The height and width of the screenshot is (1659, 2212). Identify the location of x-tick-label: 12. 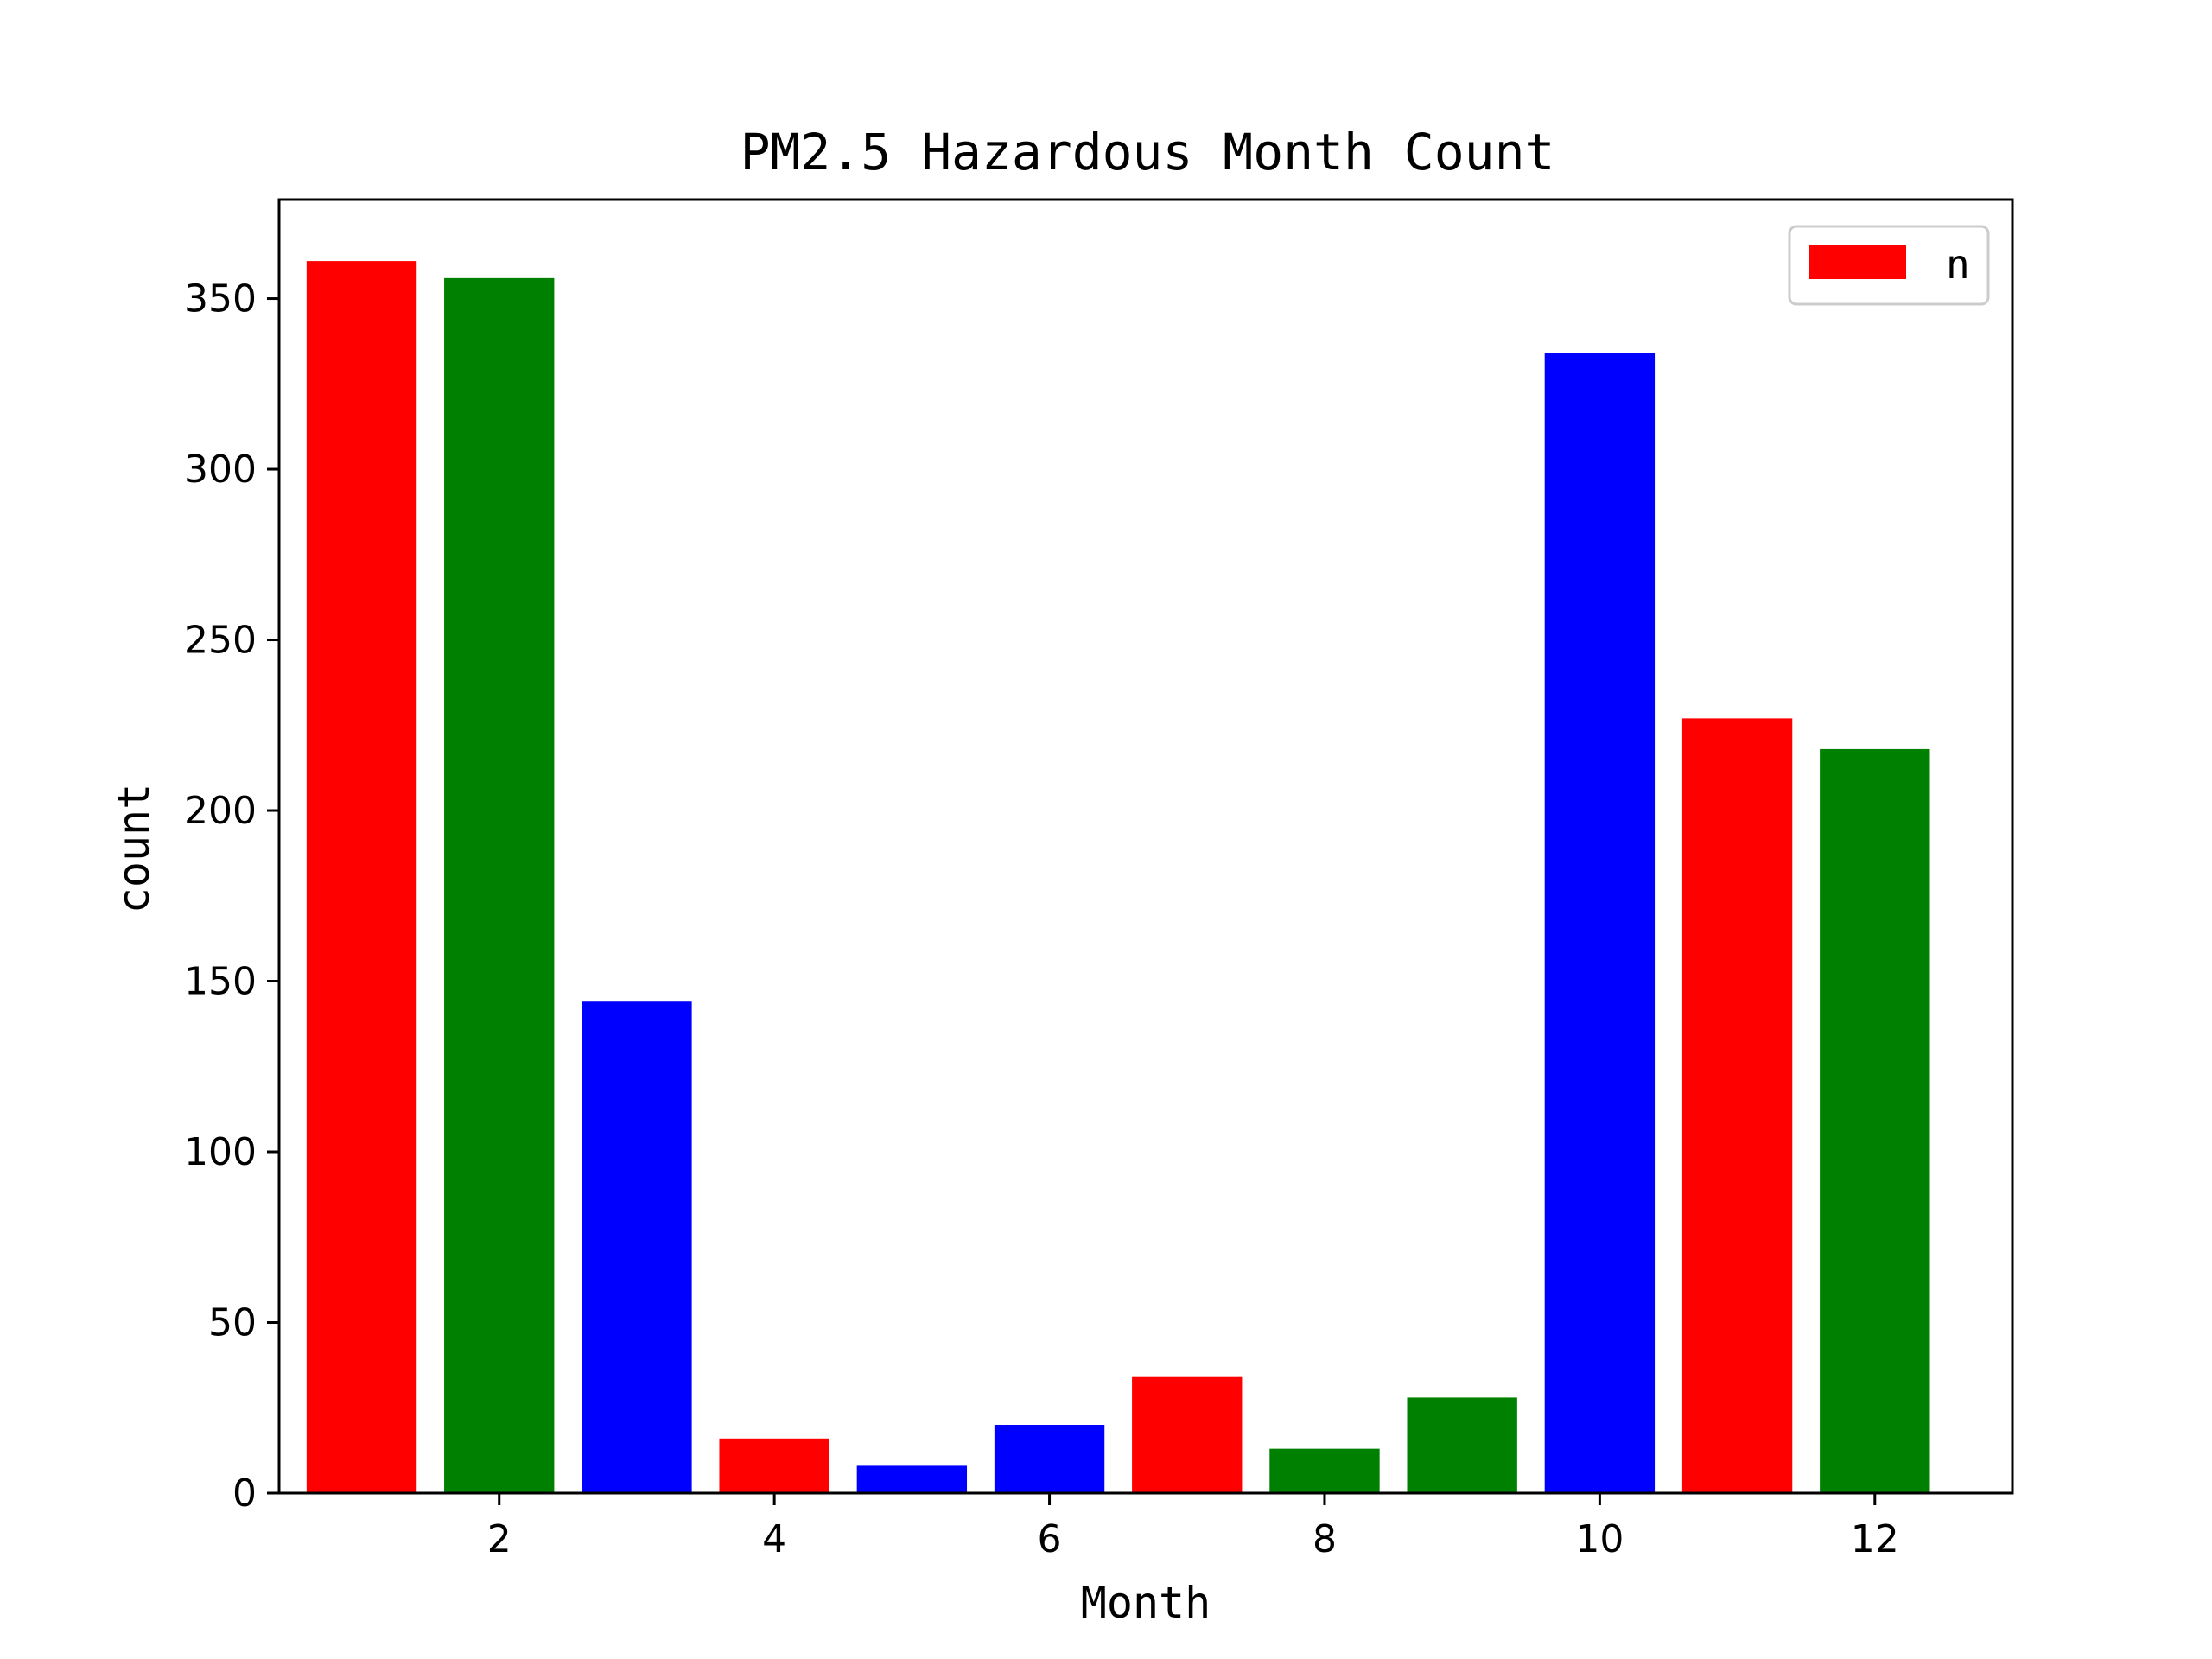
(1875, 1539).